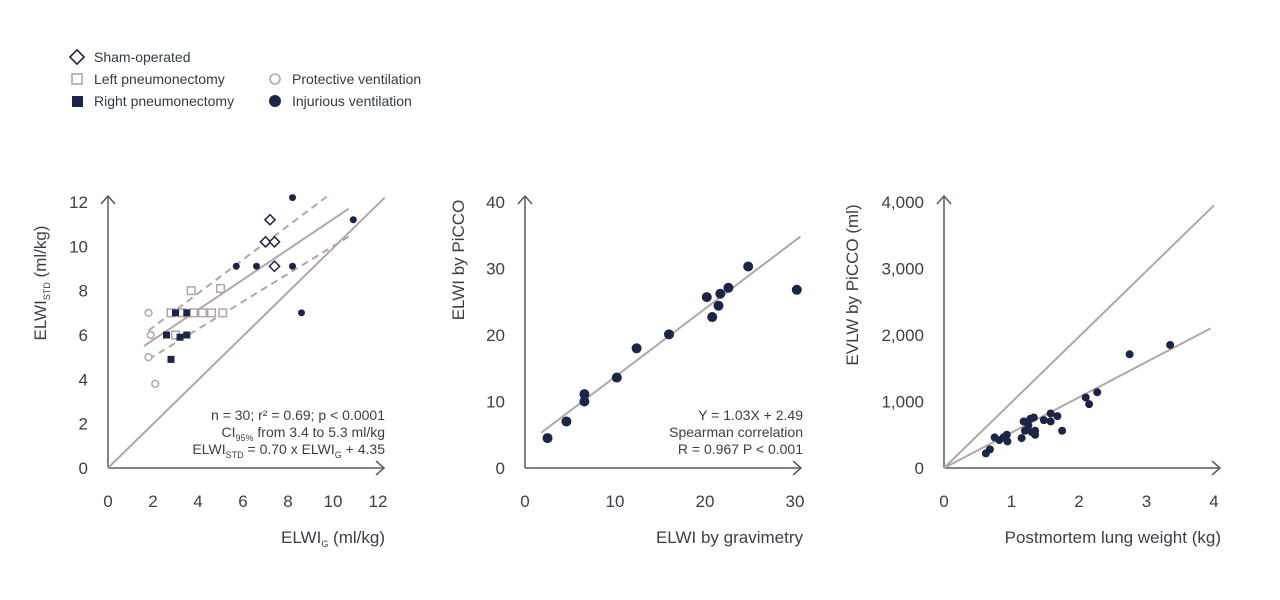 The height and width of the screenshot is (600, 1280). What do you see at coordinates (275, 101) in the screenshot?
I see `circle-filled-icon` at bounding box center [275, 101].